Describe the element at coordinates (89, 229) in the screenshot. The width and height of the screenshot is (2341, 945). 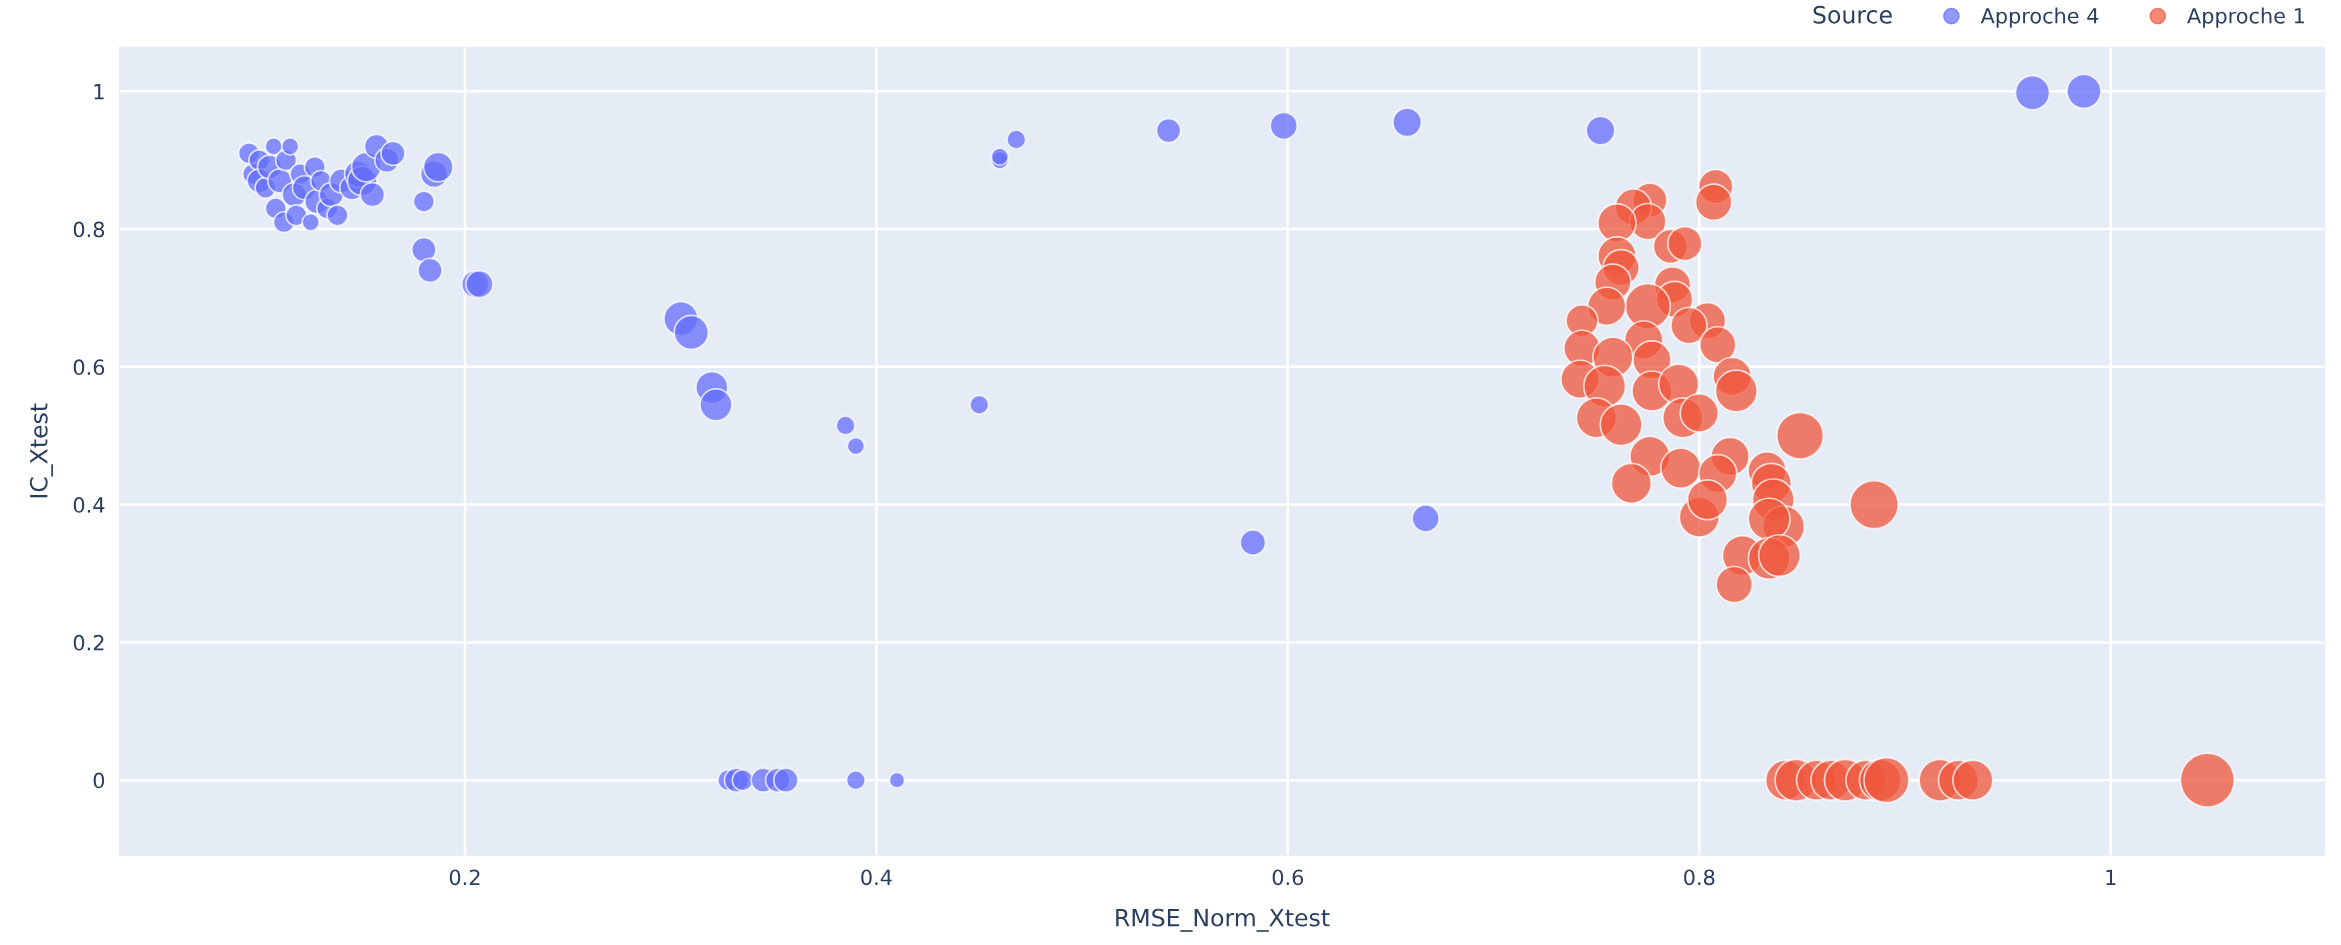
I see `y-tick-label: 0.8` at that location.